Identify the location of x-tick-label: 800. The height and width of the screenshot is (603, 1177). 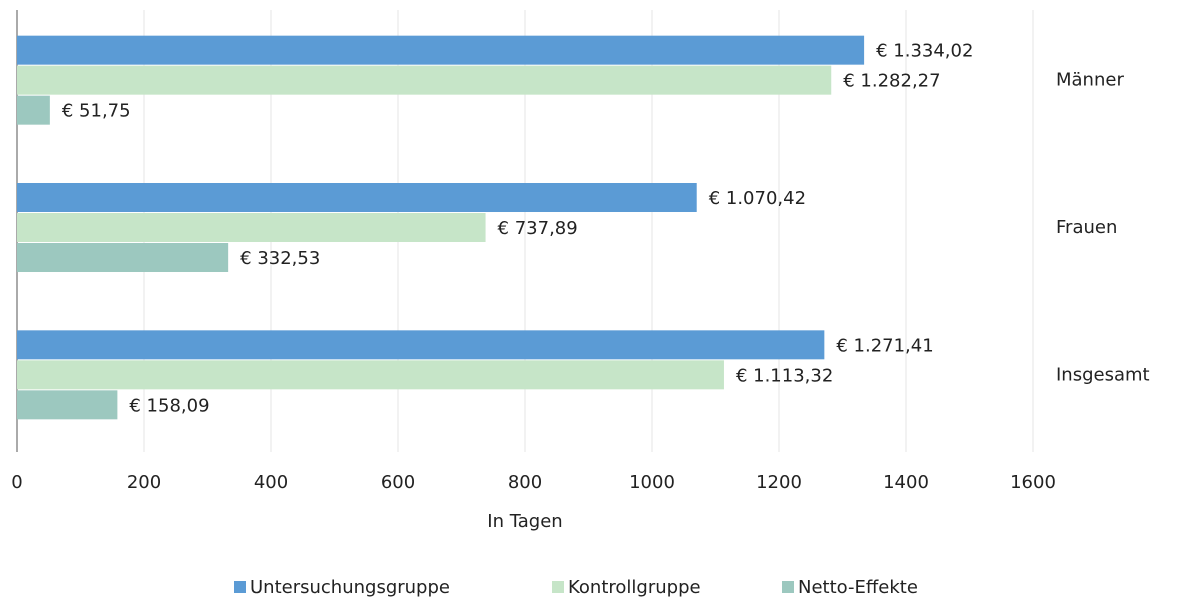
(525, 482).